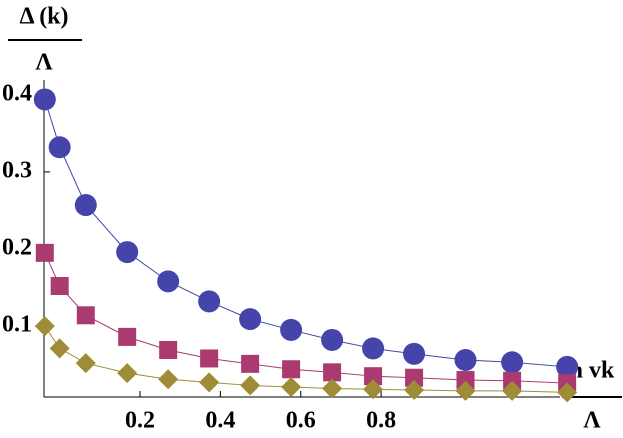  I want to click on x-tick-label: 0.4, so click(220, 421).